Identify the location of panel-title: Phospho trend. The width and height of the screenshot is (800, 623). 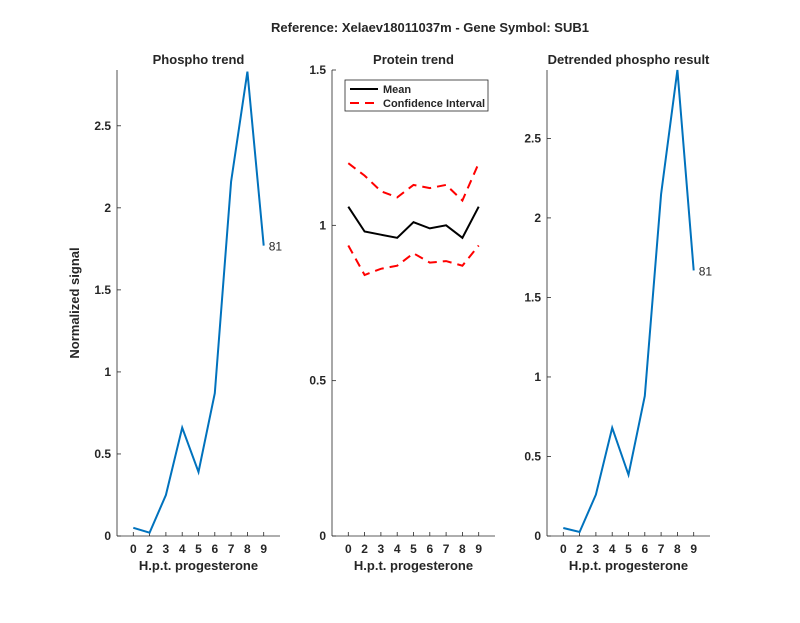
(199, 59).